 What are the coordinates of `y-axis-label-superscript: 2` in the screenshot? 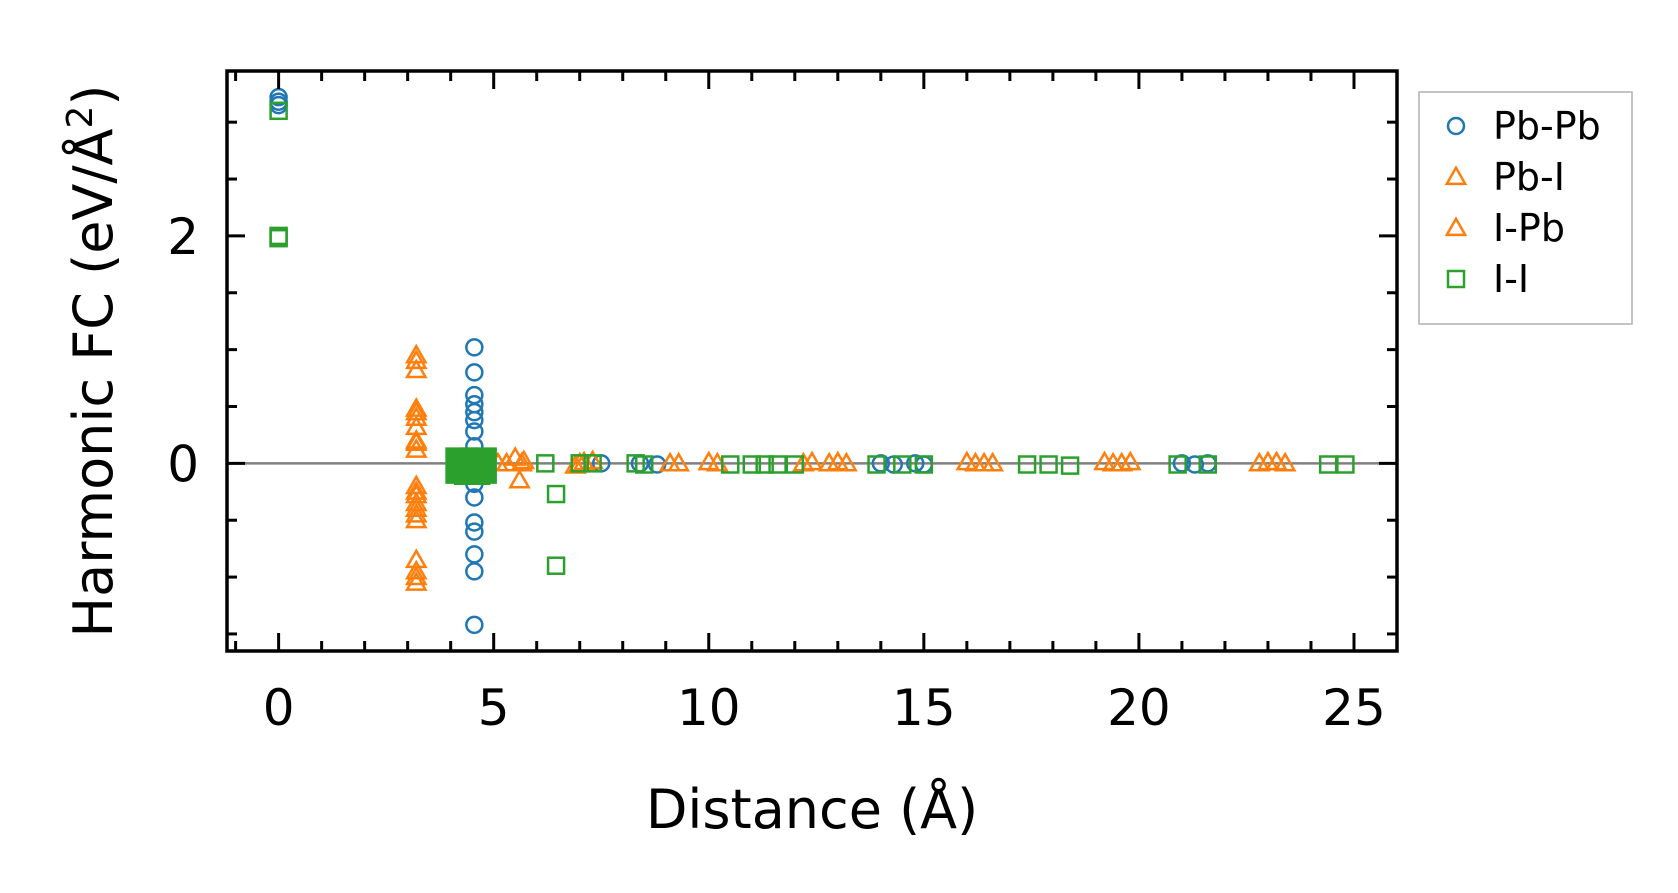 It's located at (80, 117).